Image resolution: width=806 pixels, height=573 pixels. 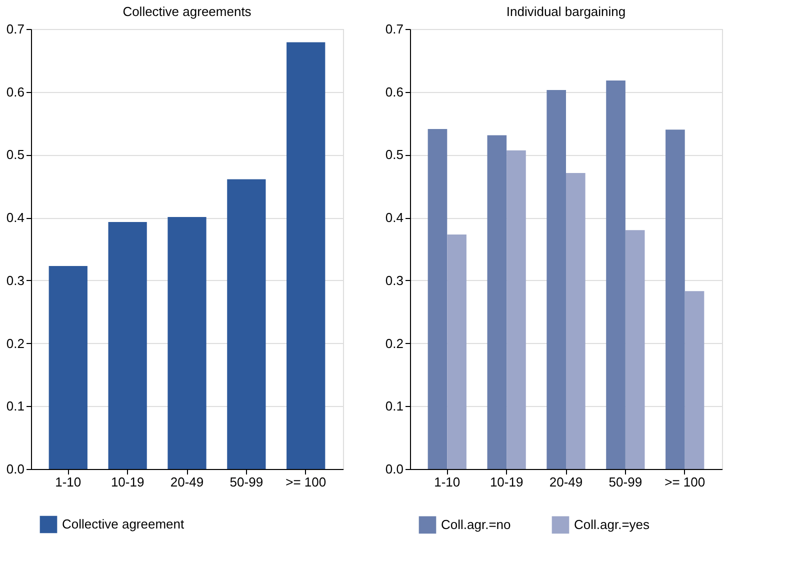 What do you see at coordinates (612, 524) in the screenshot?
I see `legend-label: Coll.agr.=yes` at bounding box center [612, 524].